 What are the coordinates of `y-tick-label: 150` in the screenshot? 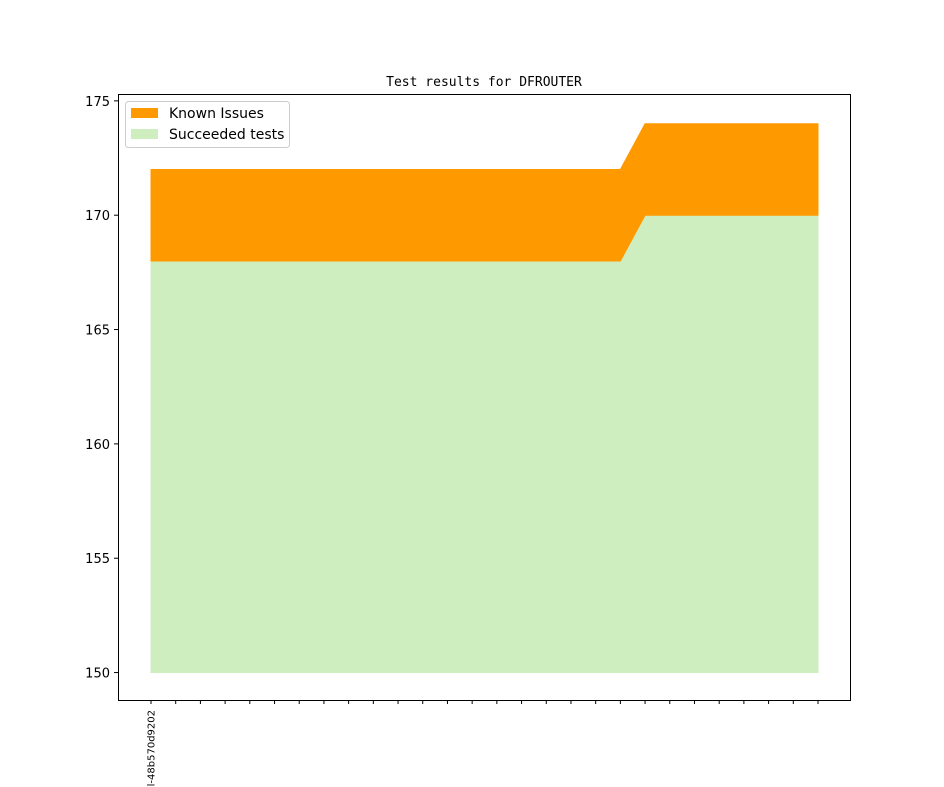 It's located at (97, 674).